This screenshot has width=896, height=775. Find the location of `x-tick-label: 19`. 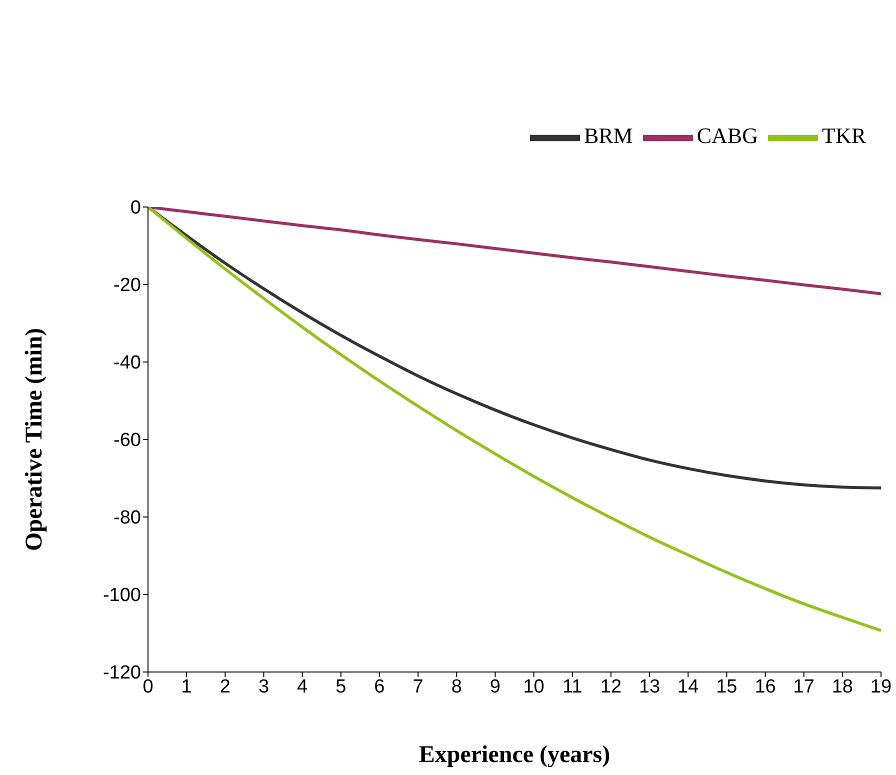

x-tick-label: 19 is located at coordinates (881, 687).